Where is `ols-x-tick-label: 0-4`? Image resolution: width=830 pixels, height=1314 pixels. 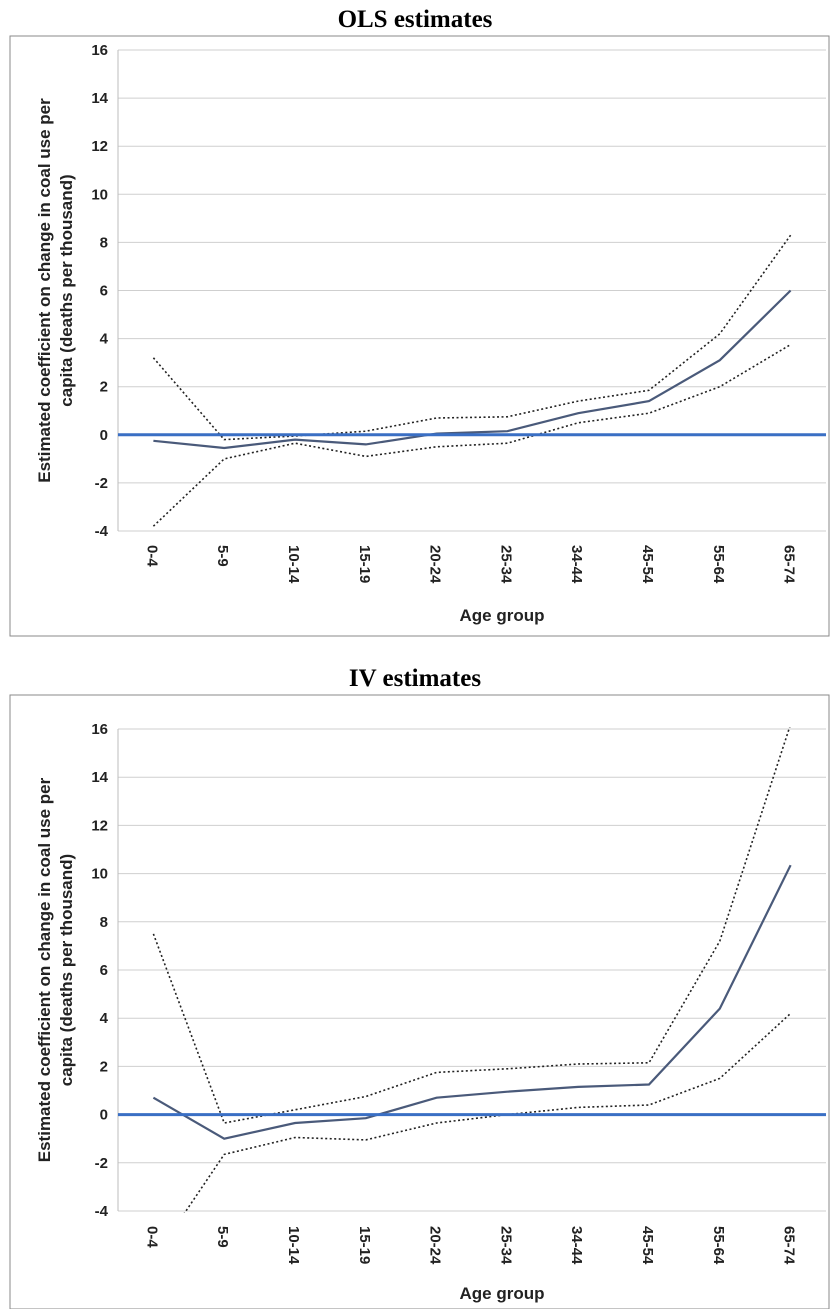
ols-x-tick-label: 0-4 is located at coordinates (151, 556).